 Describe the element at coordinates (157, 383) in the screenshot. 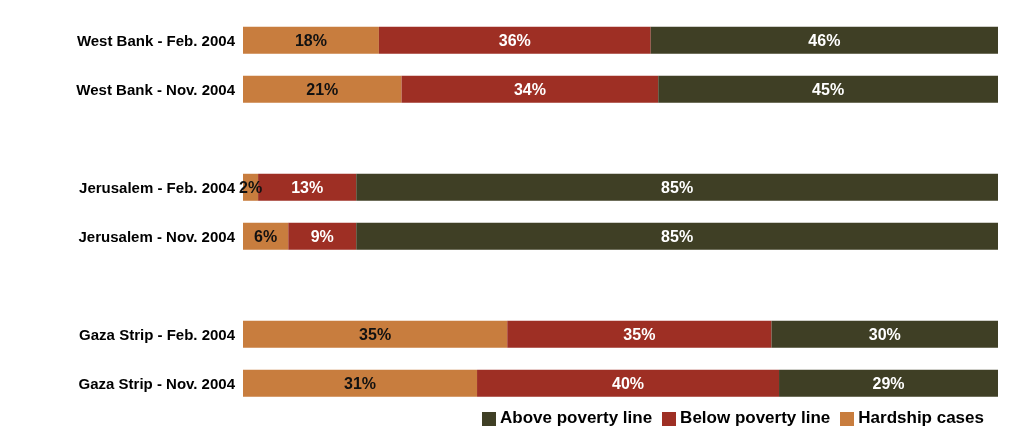

I see `y-tick-label: Gaza Strip - Nov. 2004` at that location.